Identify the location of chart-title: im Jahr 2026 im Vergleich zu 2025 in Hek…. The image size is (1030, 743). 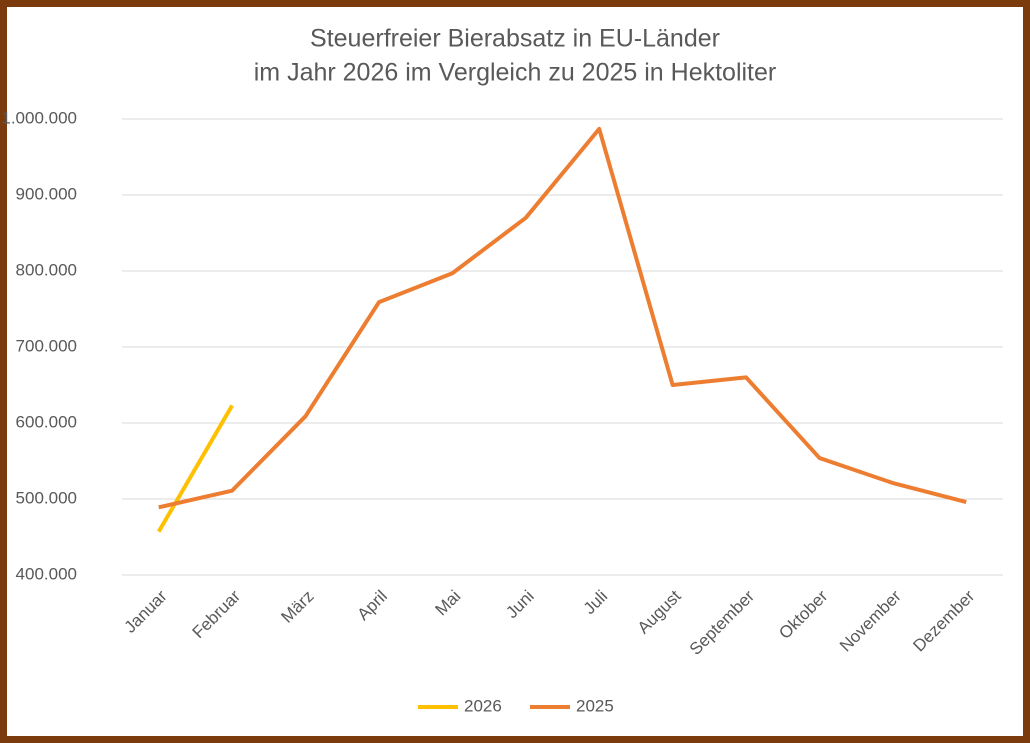
(515, 73).